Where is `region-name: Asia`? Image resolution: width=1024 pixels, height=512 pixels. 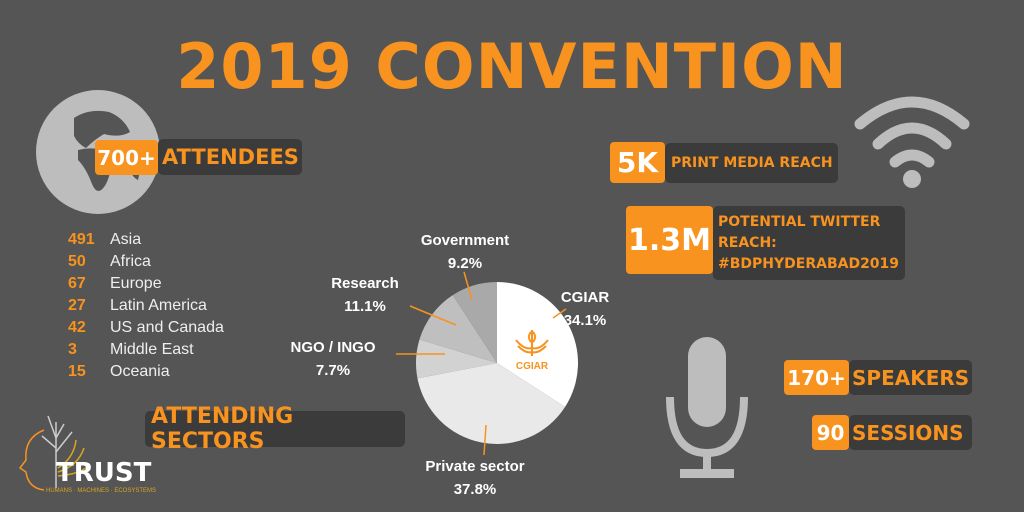 region-name: Asia is located at coordinates (126, 239).